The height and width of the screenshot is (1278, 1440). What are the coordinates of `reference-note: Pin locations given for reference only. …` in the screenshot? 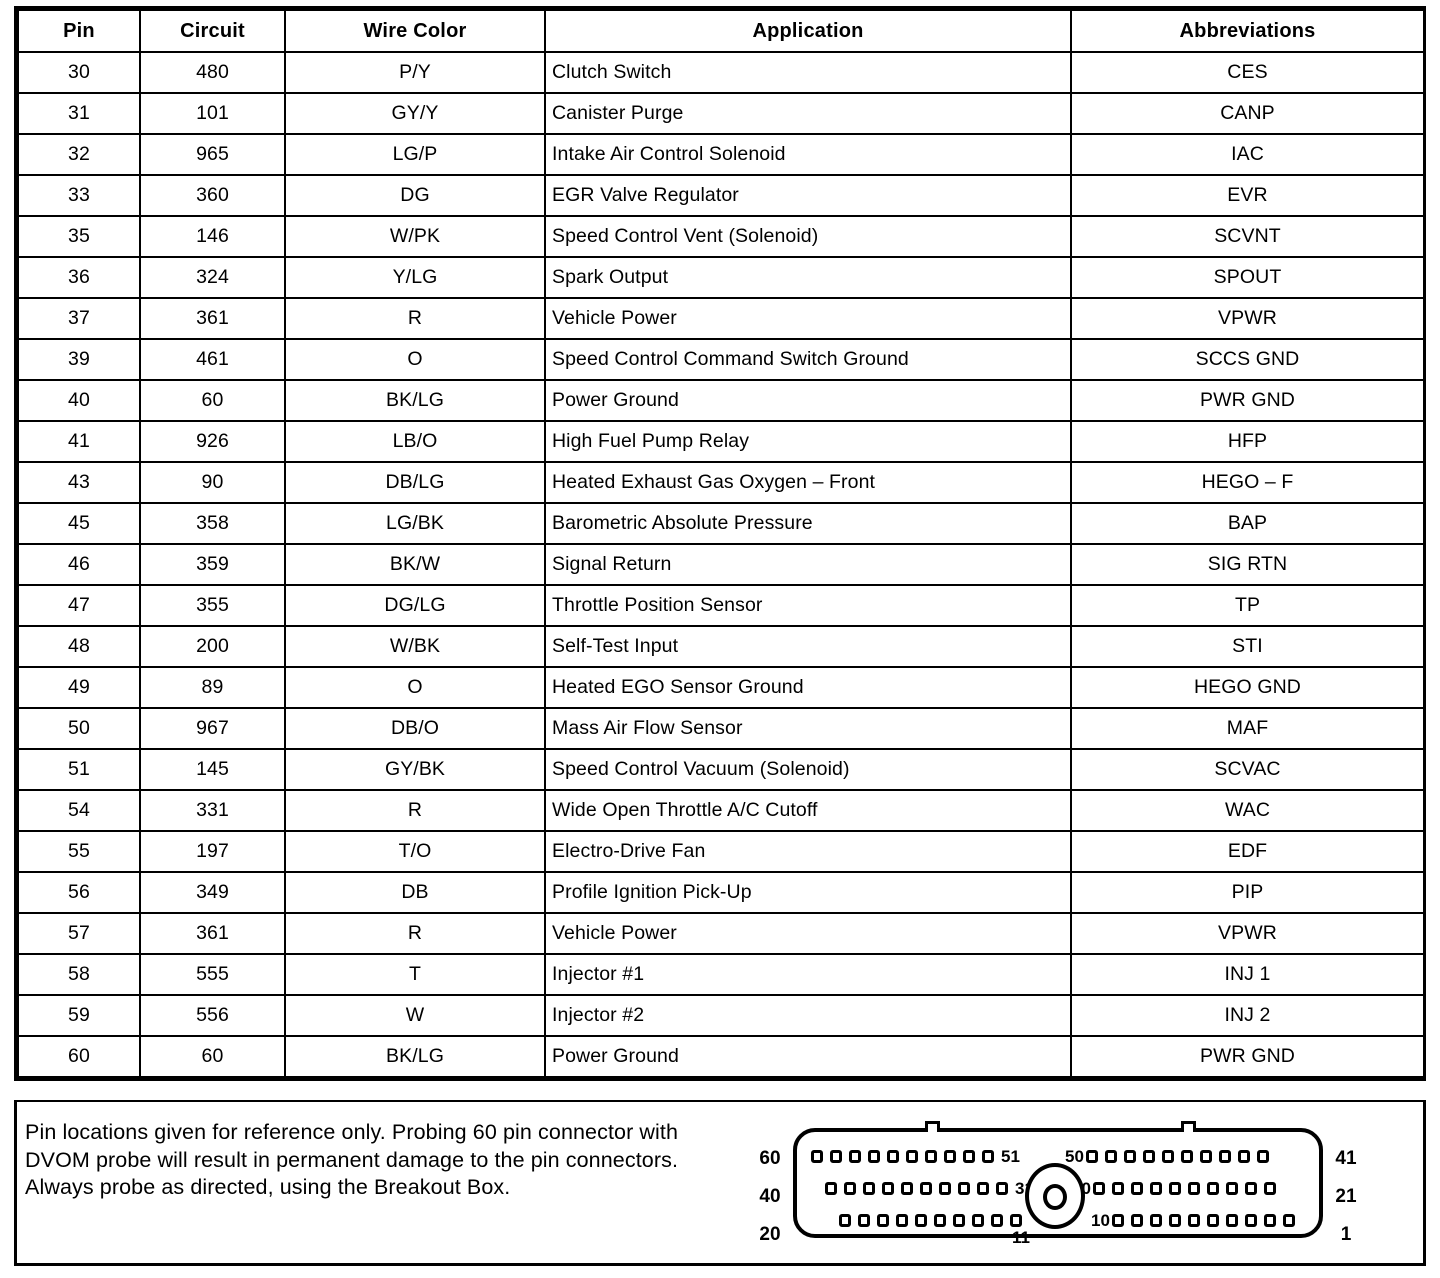 It's located at (352, 1159).